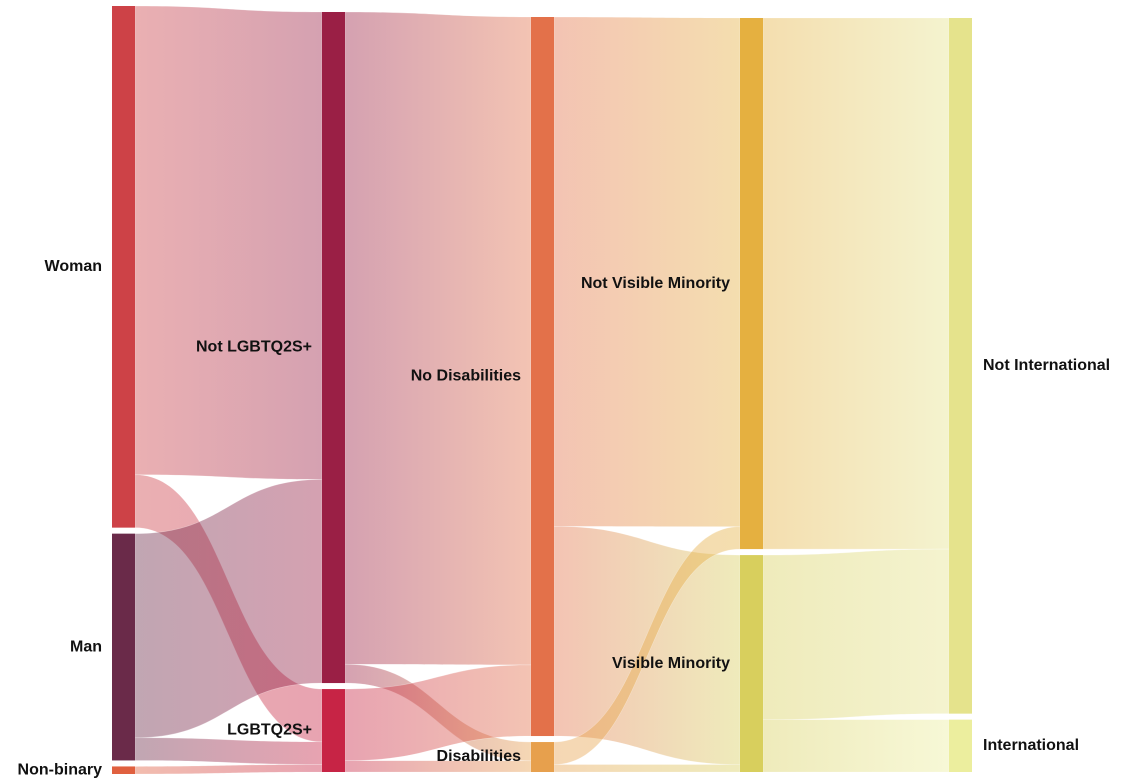 This screenshot has width=1135, height=782. I want to click on node-label-man: Man, so click(86, 646).